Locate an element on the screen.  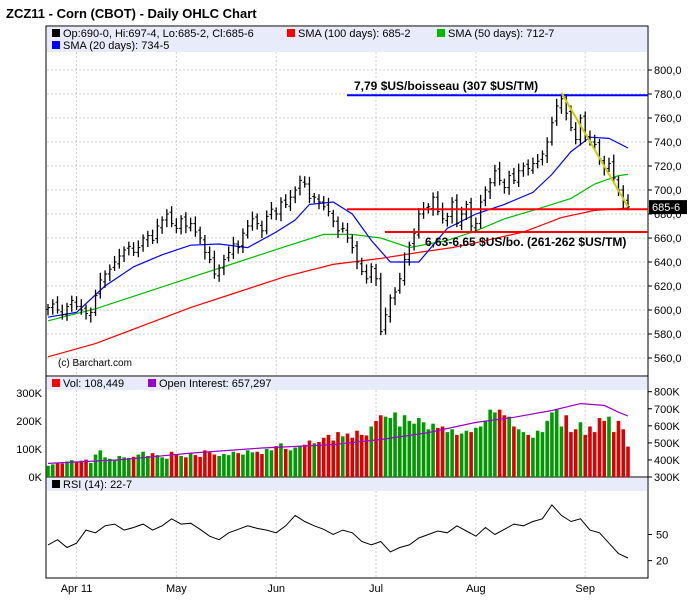
price-tick-label: 740,0 is located at coordinates (668, 143).